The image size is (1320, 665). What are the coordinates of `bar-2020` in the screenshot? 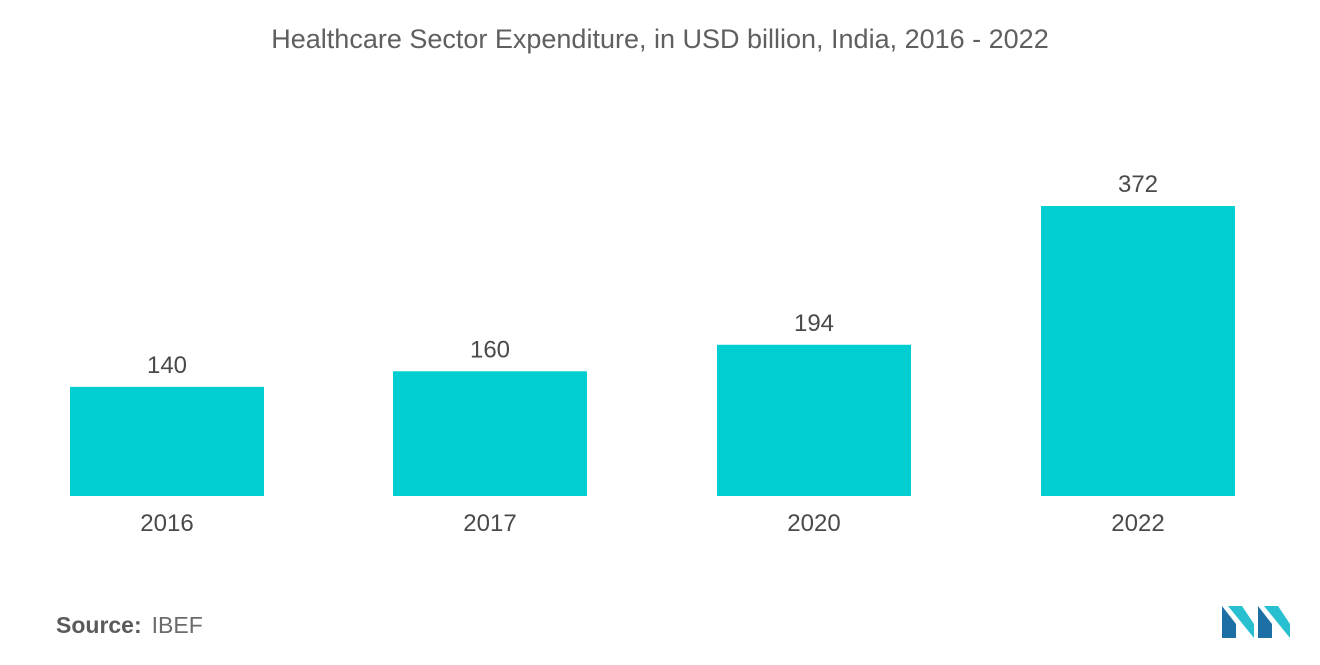 It's located at (814, 420).